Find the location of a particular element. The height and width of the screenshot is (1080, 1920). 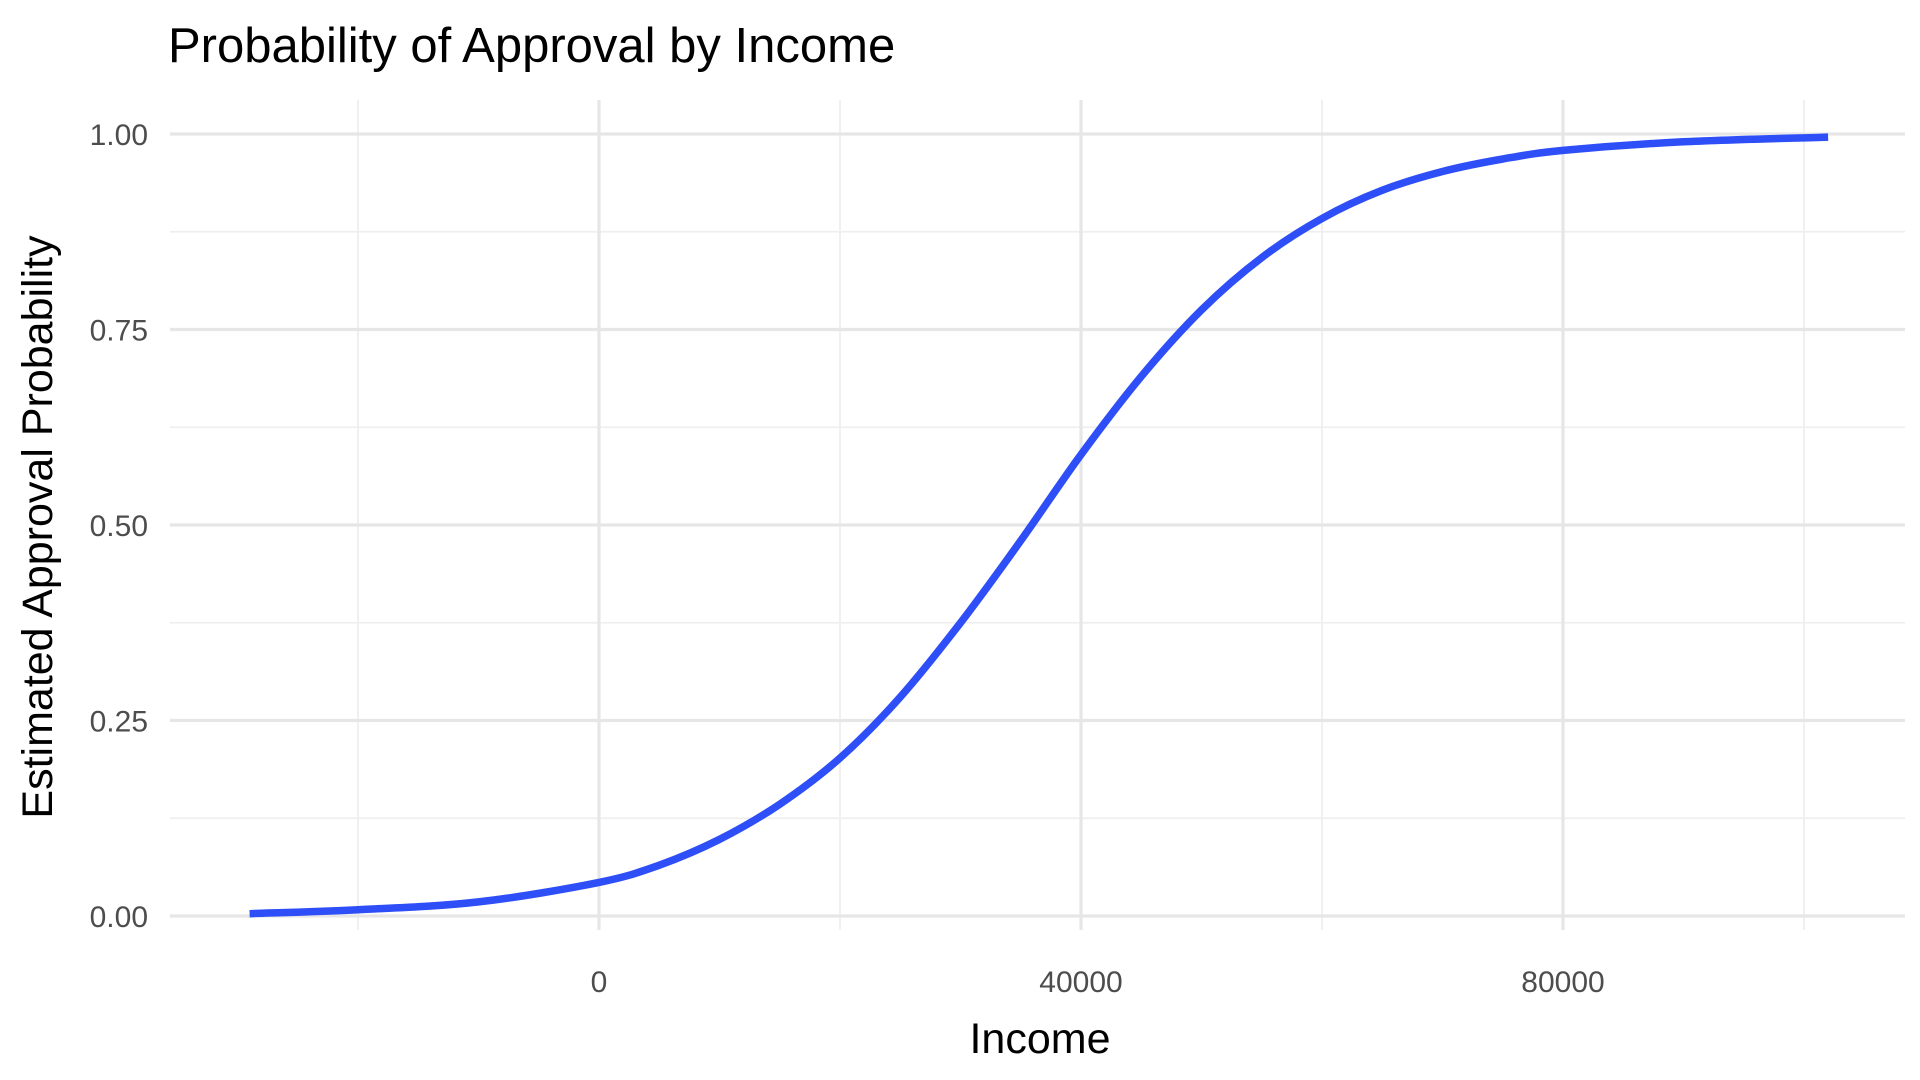

x-tick-label: 0 is located at coordinates (599, 982).